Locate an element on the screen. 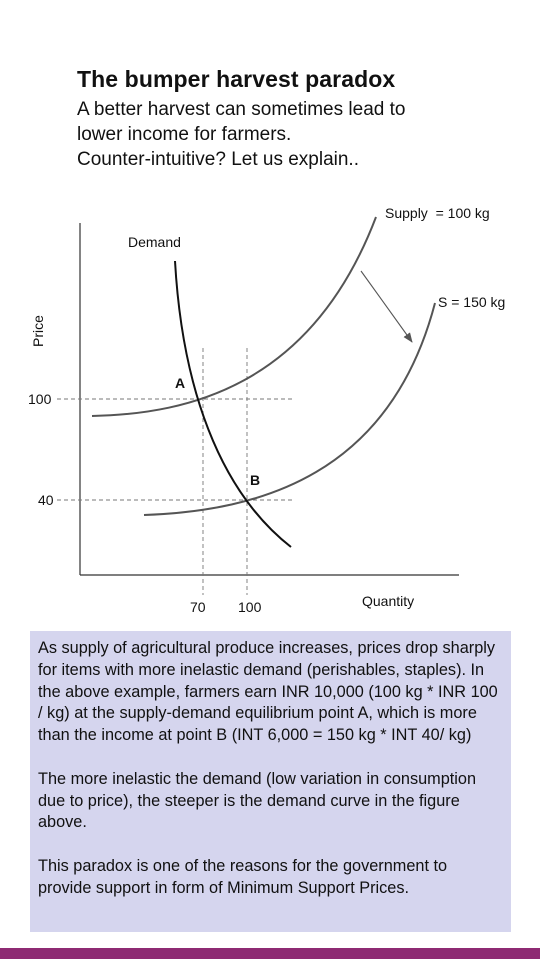 The height and width of the screenshot is (959, 540). subtitle-line: lower income for farmers. is located at coordinates (184, 134).